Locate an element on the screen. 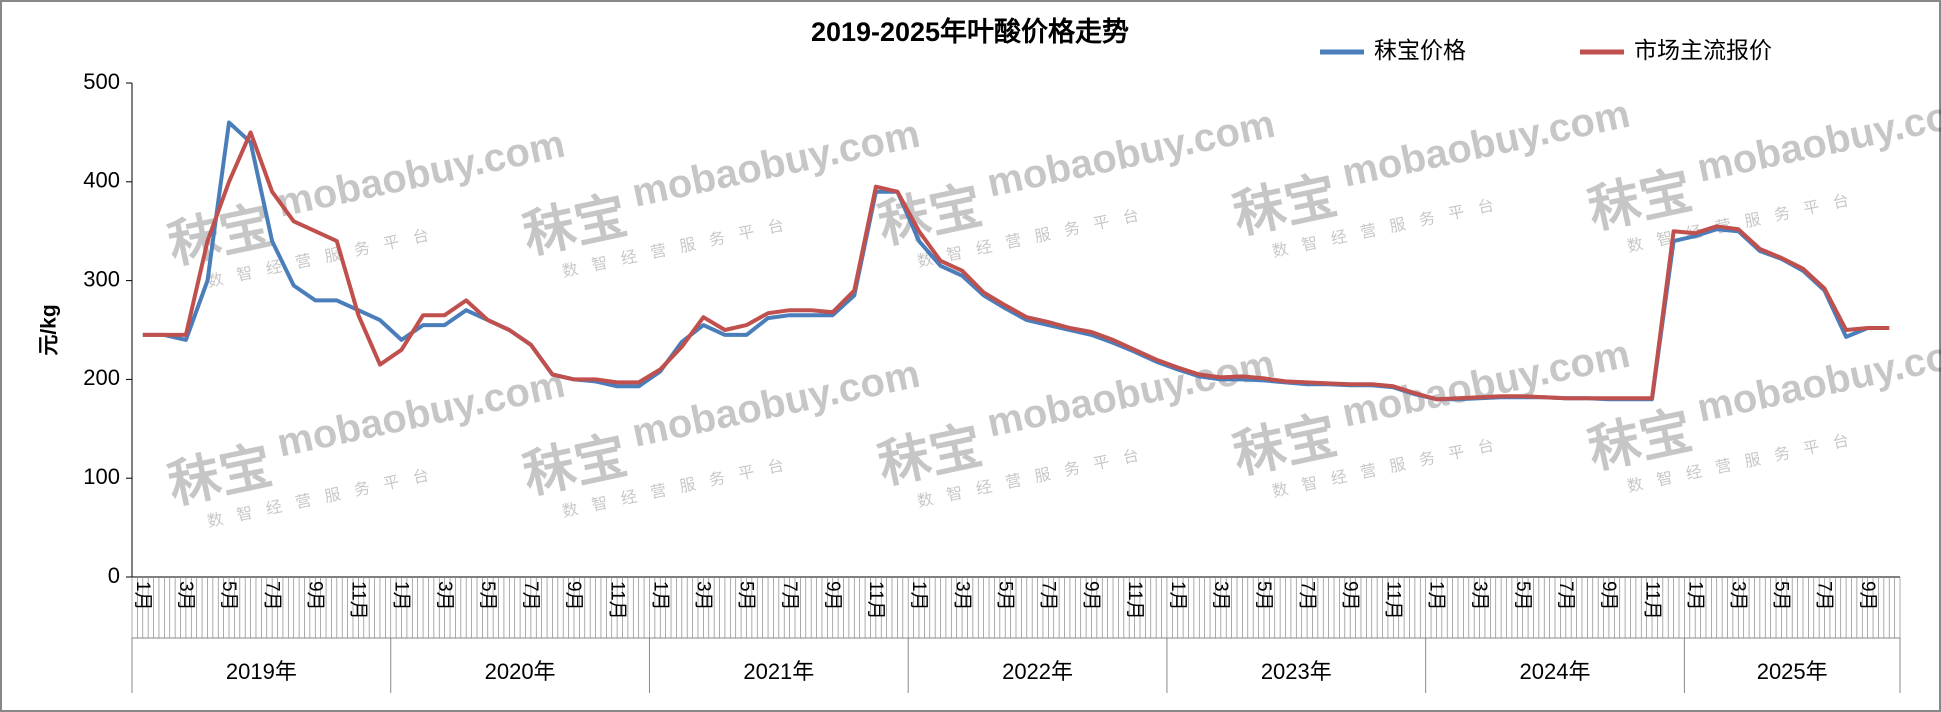 The width and height of the screenshot is (1941, 712). chart-title: 2019-2025年叶酸价格走势 is located at coordinates (970, 31).